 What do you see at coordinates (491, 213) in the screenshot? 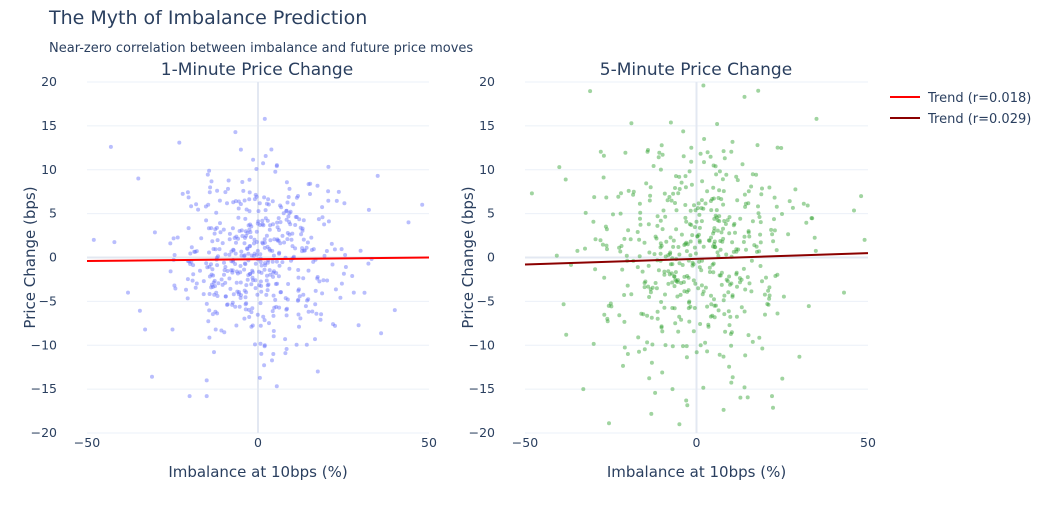
I see `y-tick-label: 5` at bounding box center [491, 213].